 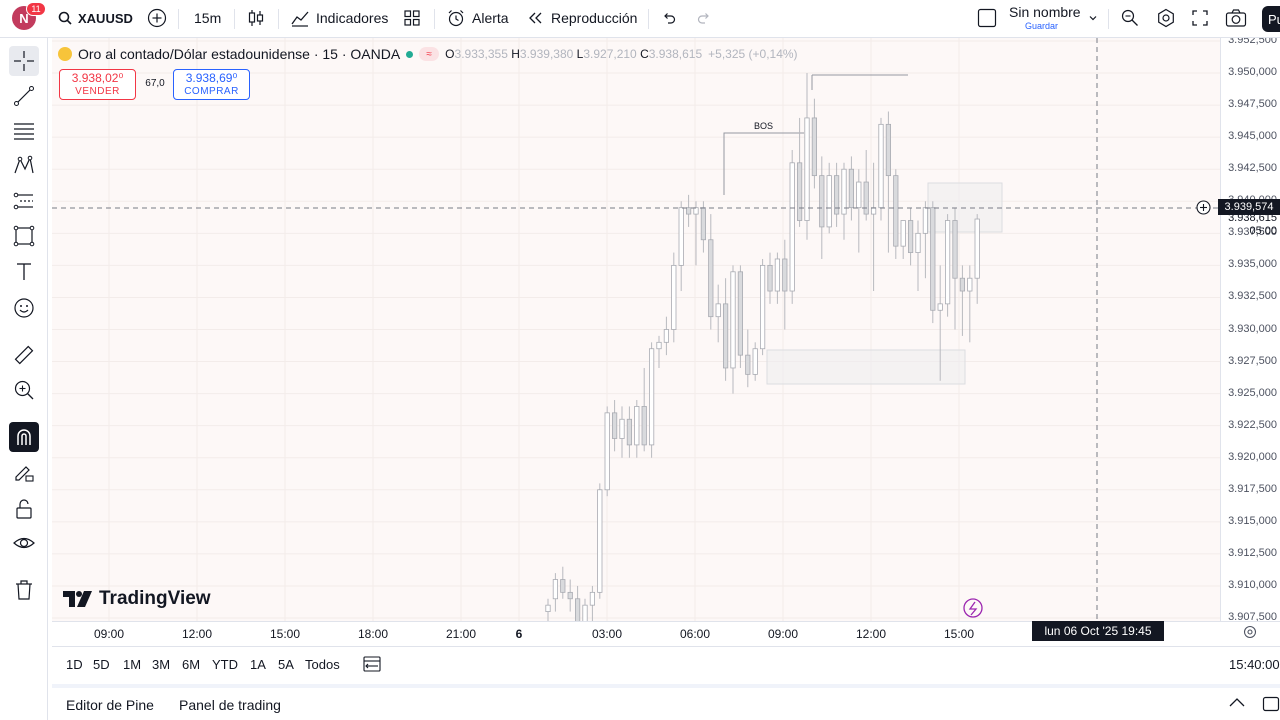 I want to click on layout-name-button: Sin nombre, so click(x=1045, y=15).